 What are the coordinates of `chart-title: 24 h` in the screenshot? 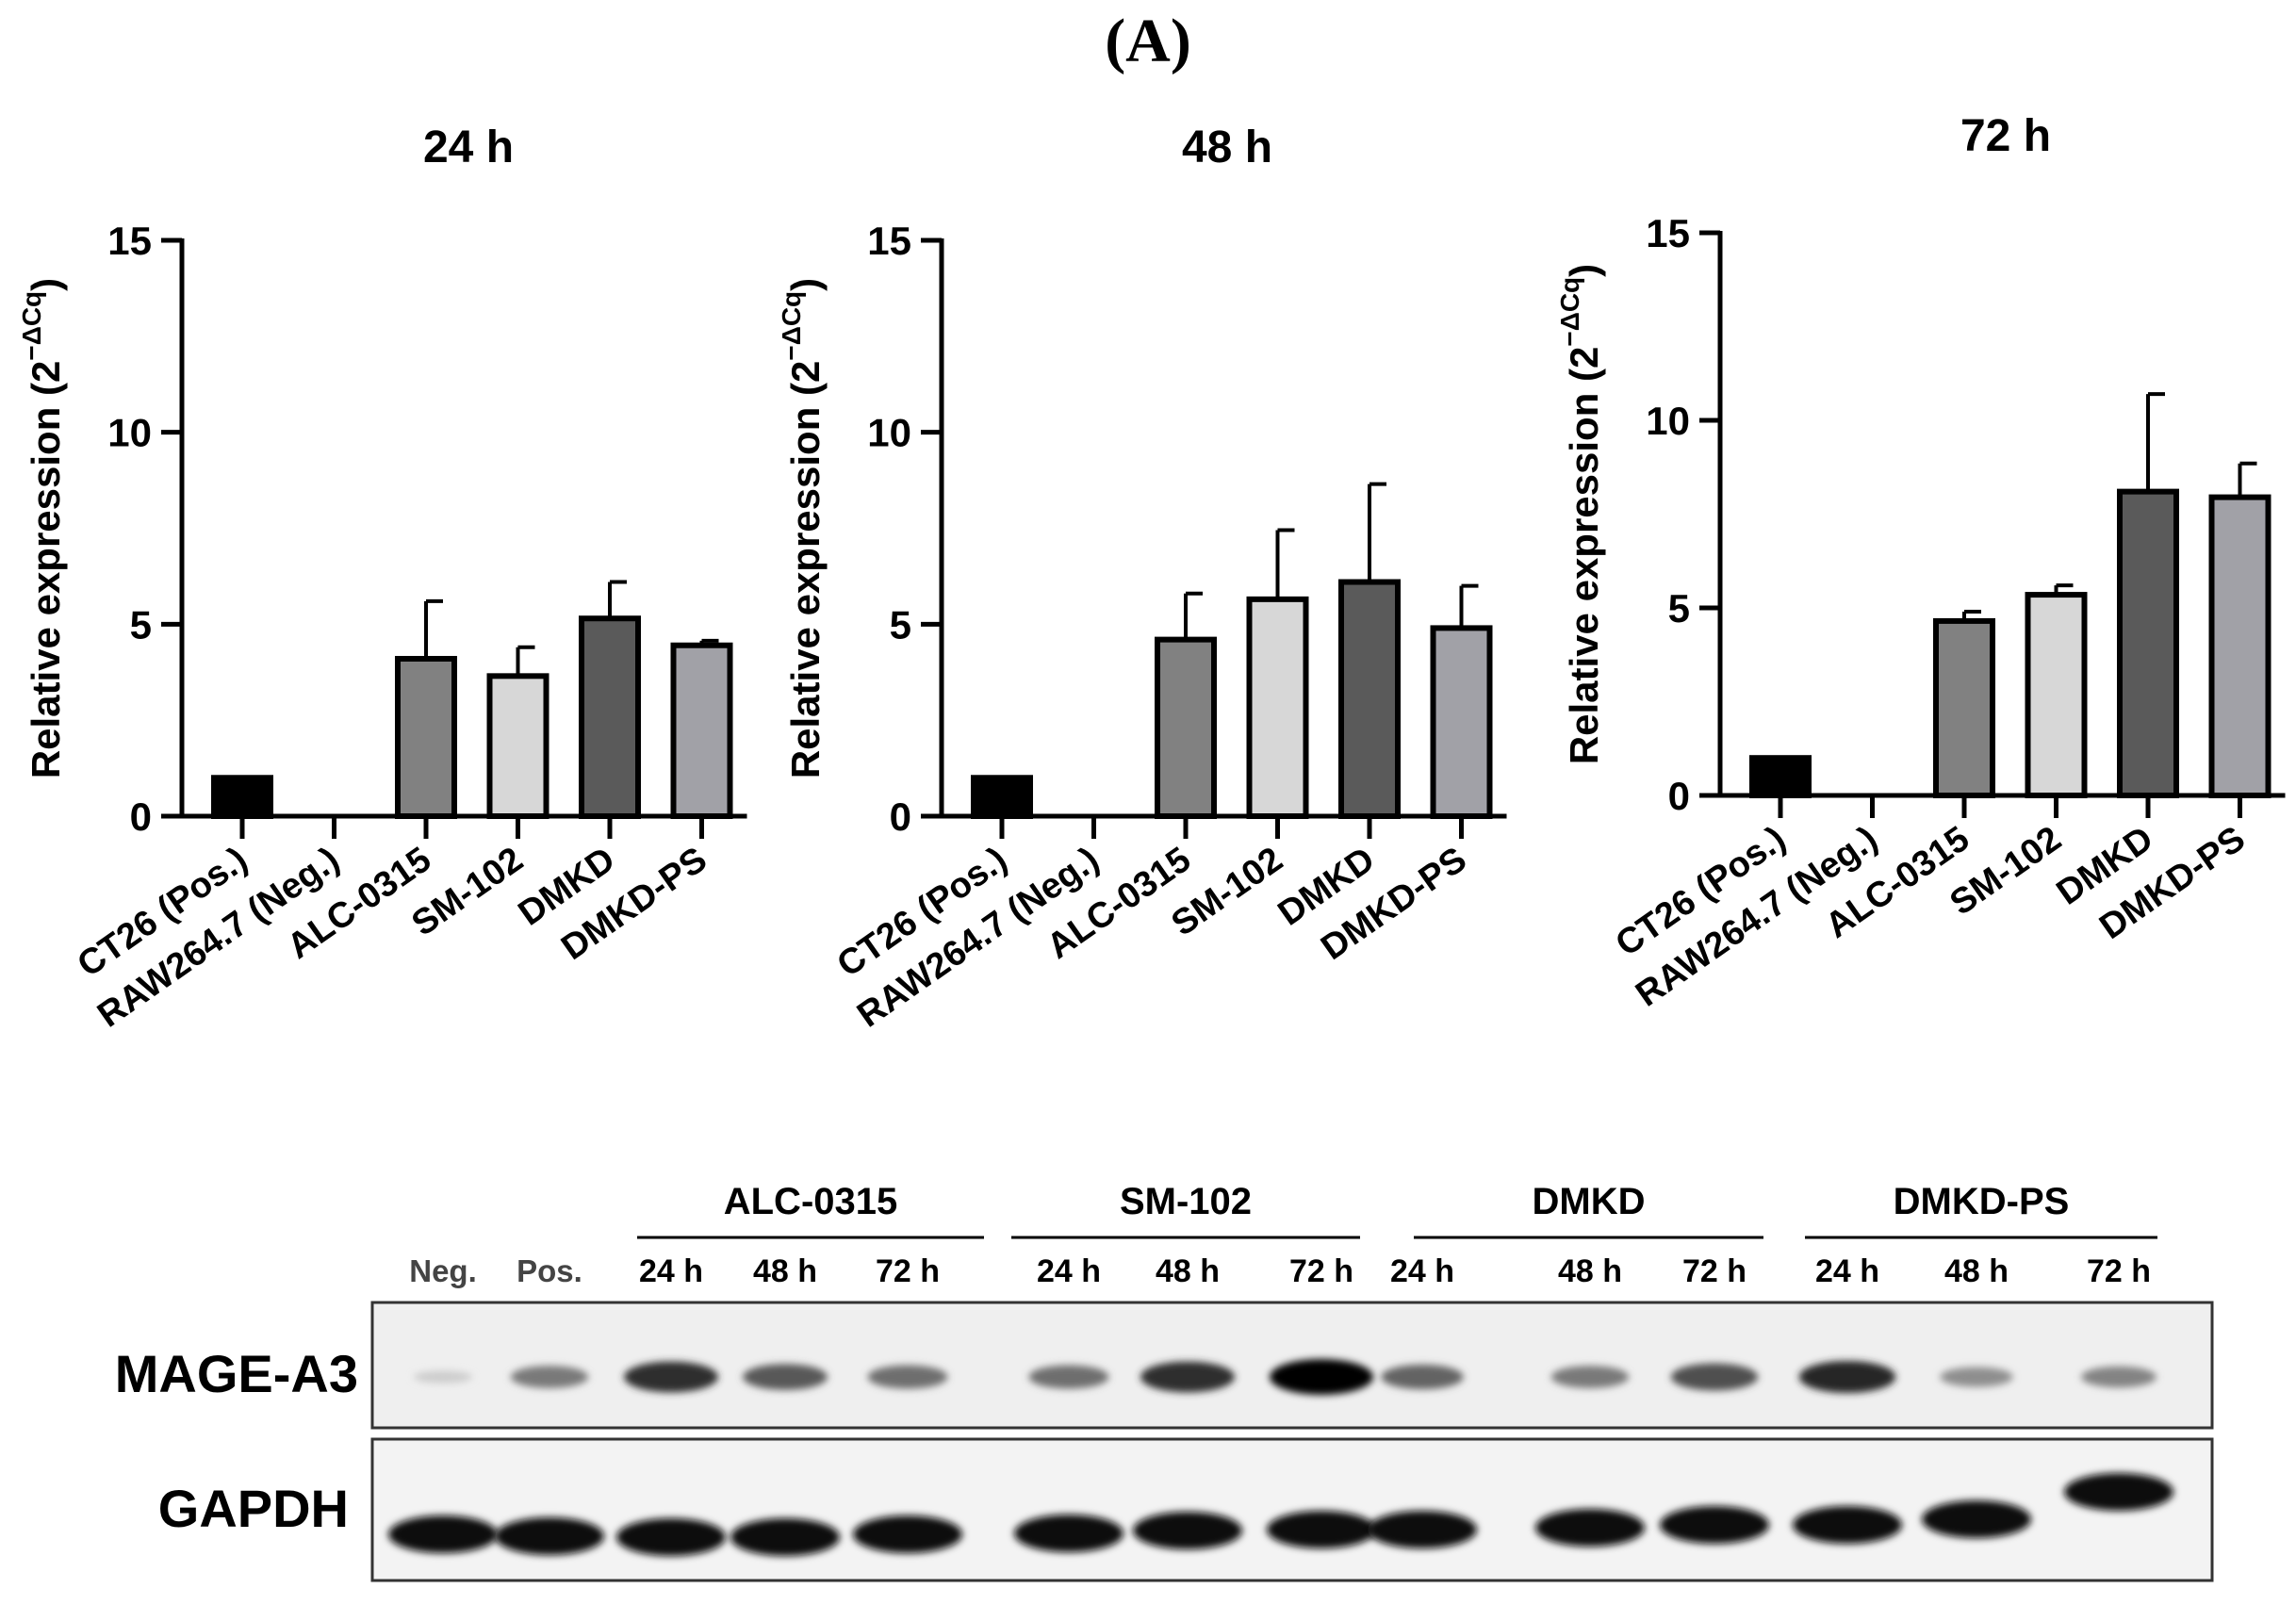 It's located at (469, 147).